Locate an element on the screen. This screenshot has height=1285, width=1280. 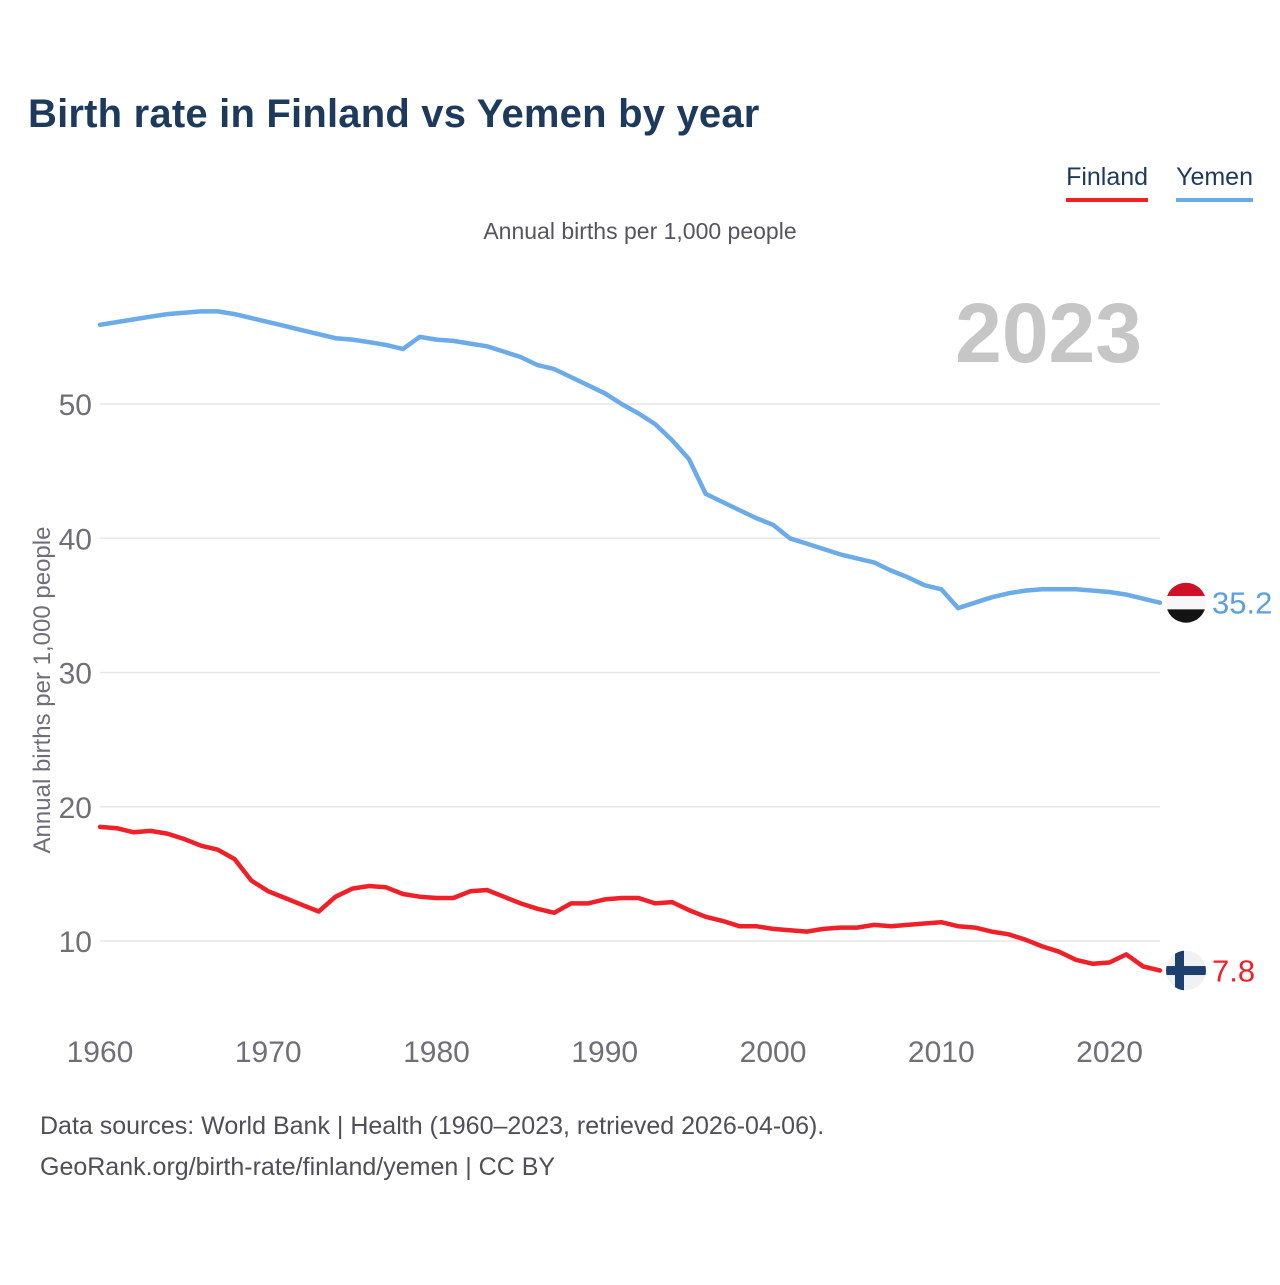
watermark-year: 2023 is located at coordinates (1048, 333).